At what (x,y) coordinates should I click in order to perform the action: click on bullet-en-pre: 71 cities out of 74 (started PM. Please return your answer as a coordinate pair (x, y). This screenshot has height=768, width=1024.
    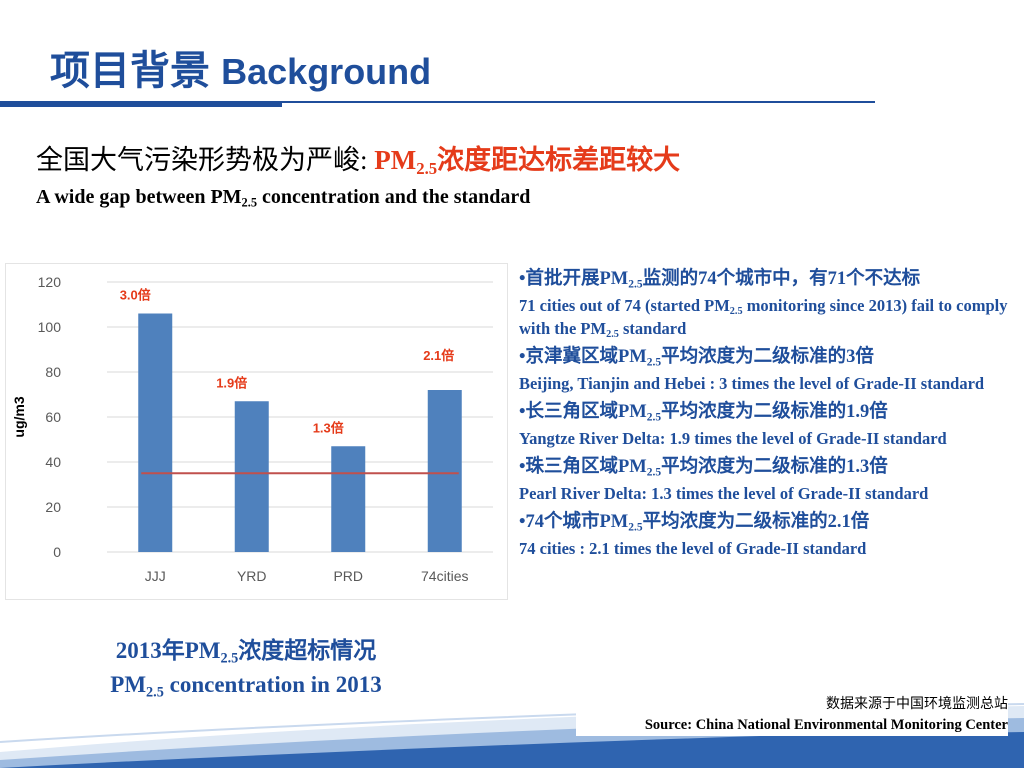
    Looking at the image, I should click on (624, 305).